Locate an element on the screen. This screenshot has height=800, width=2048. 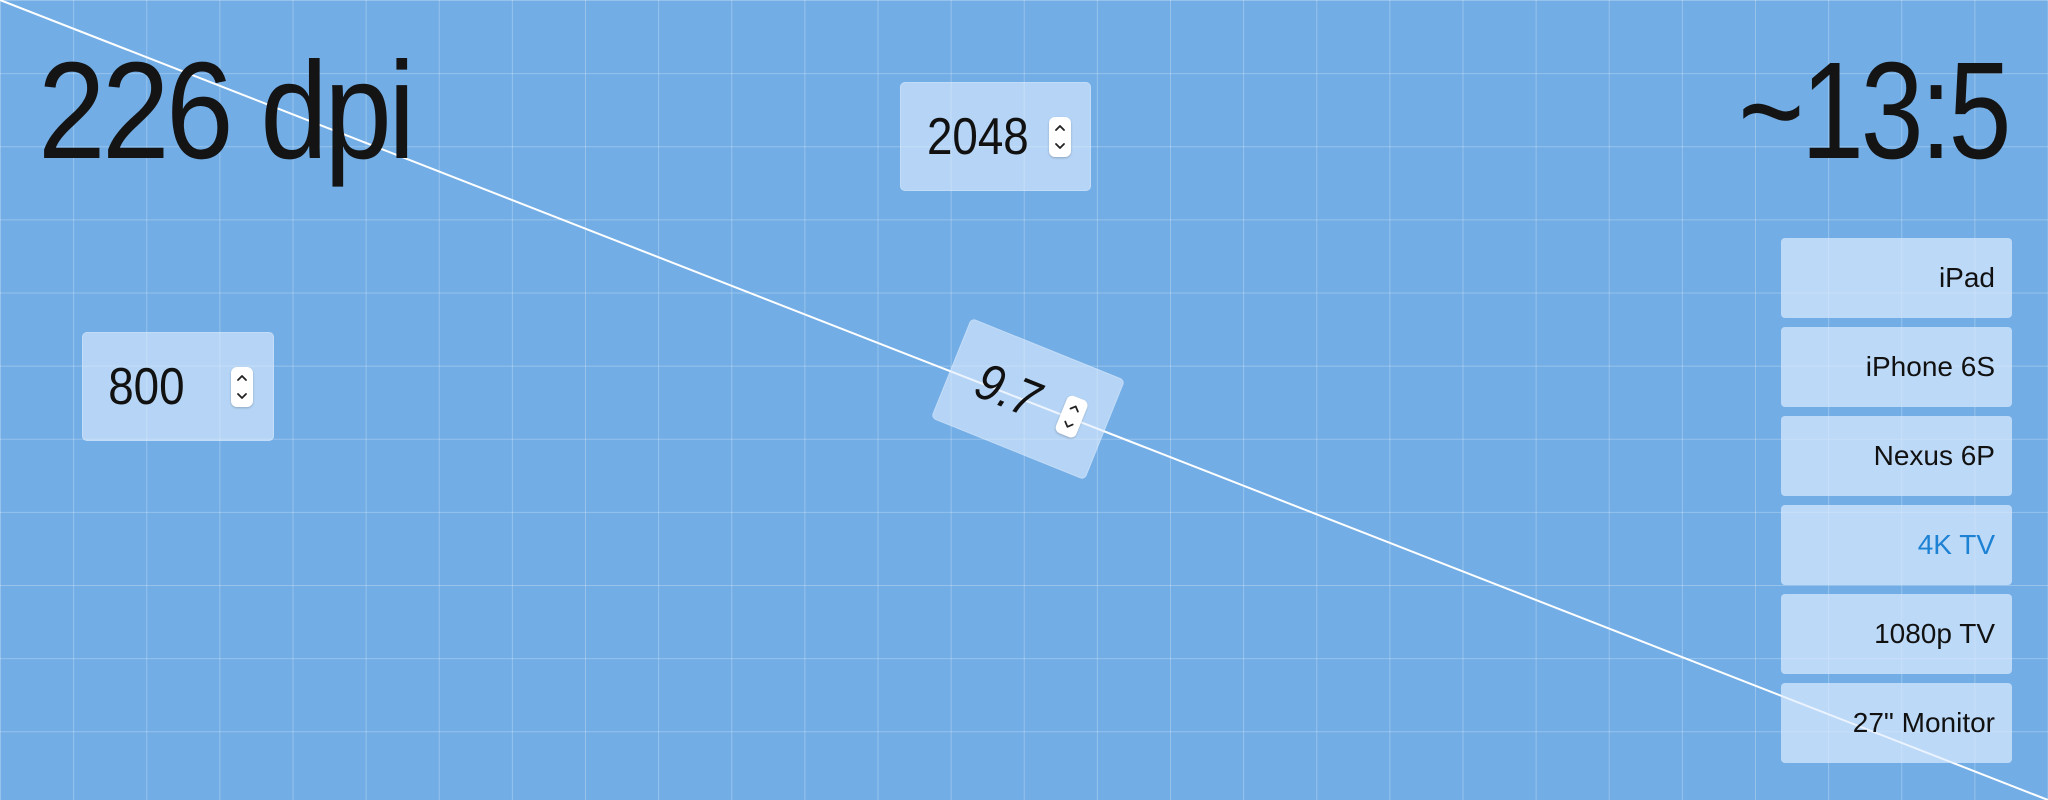
preset-1080p-tv: 1080p TV is located at coordinates (1896, 634).